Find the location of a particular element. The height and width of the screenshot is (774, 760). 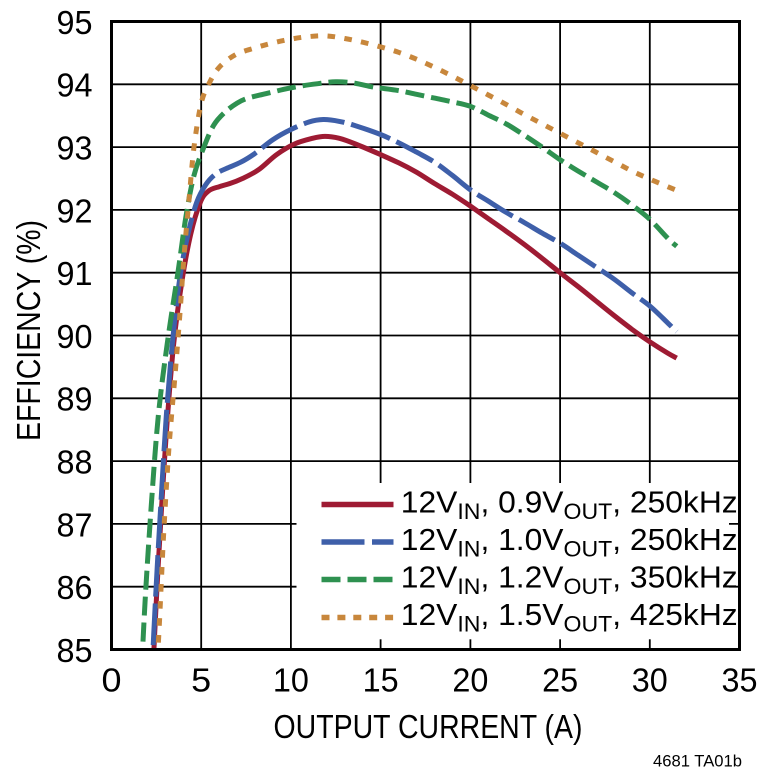

svg-text: 12VIN, 1.0VOUT, 250kHz is located at coordinates (569, 541).